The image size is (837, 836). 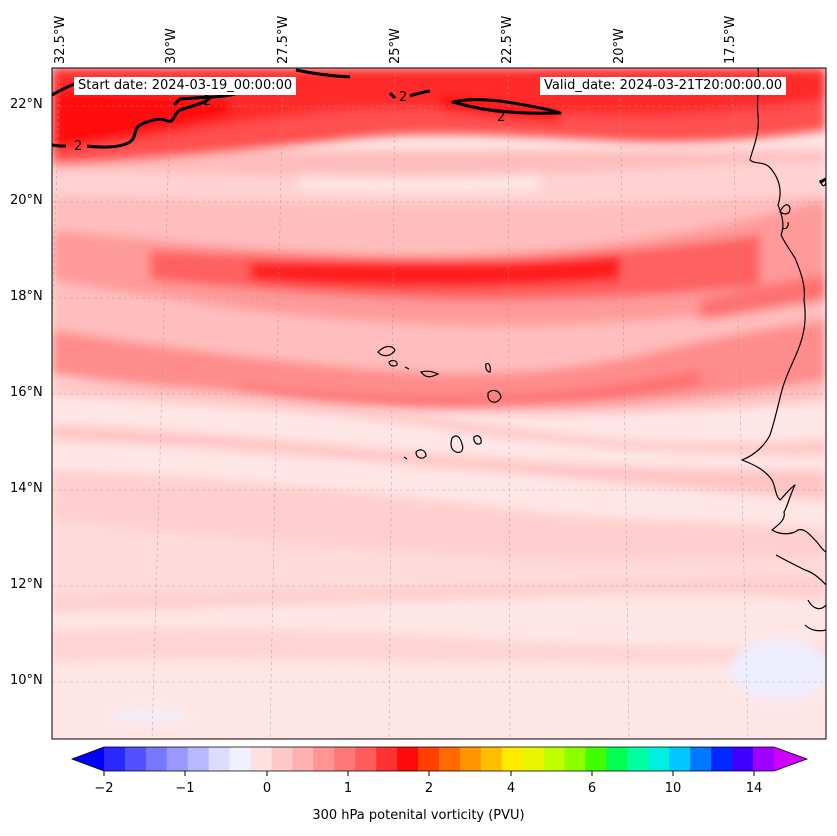 What do you see at coordinates (185, 86) in the screenshot?
I see `start-date-label: Start date: 2024-03-19_00:00:00` at bounding box center [185, 86].